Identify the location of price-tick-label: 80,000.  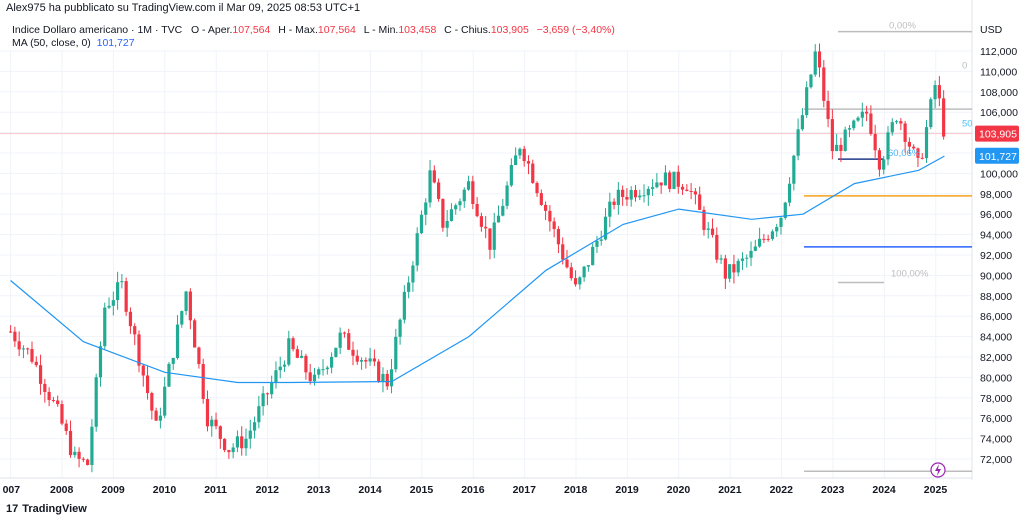
(996, 378).